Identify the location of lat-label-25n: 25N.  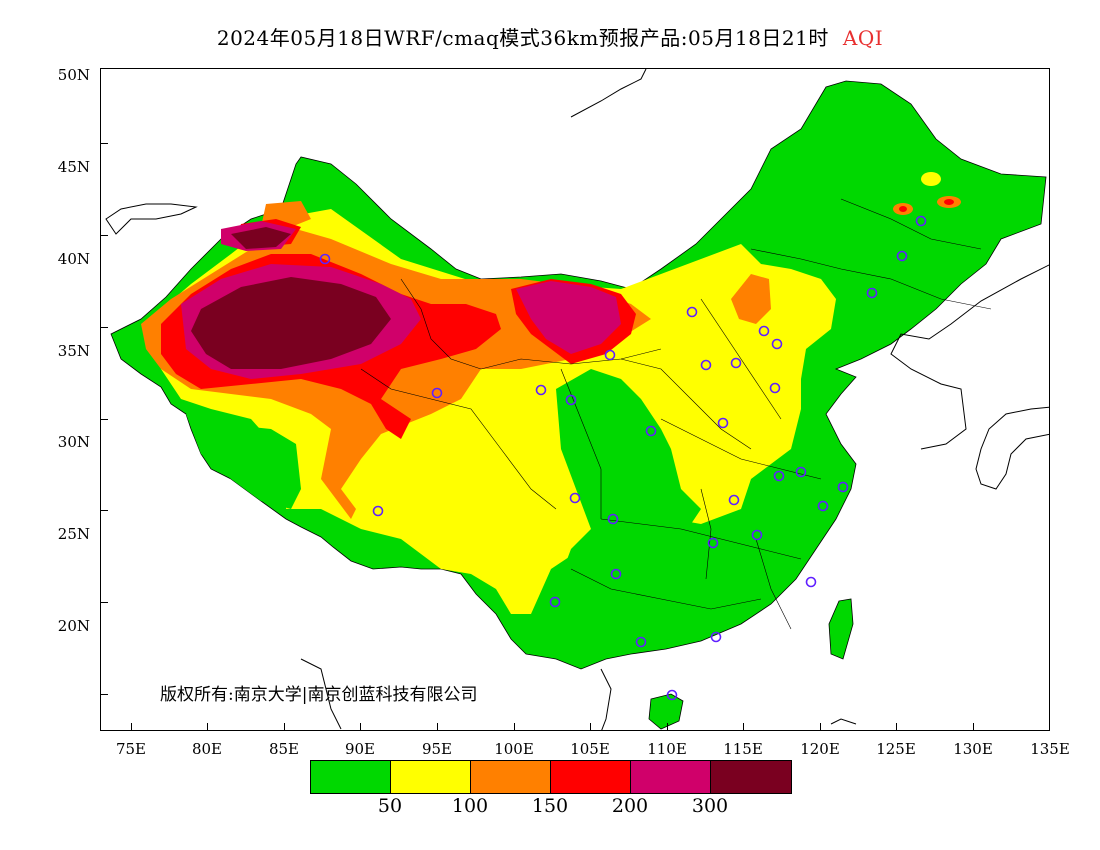
(73, 534).